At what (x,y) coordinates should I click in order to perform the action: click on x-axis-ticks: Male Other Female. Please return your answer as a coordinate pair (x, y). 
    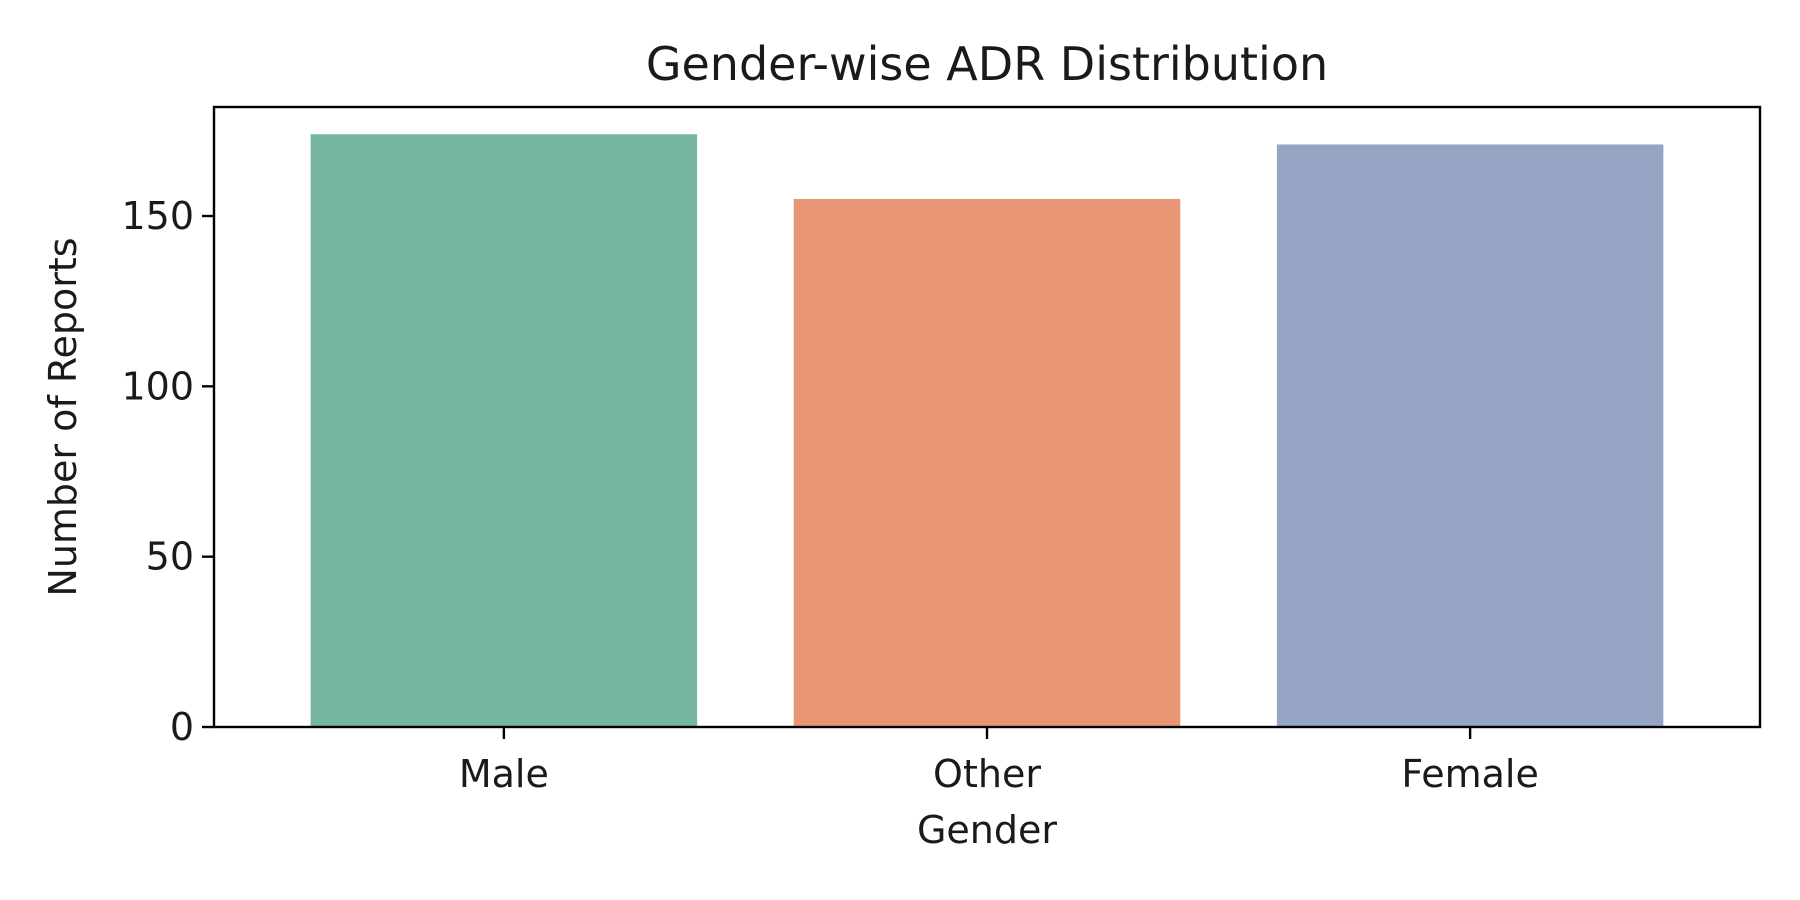
    Looking at the image, I should click on (999, 761).